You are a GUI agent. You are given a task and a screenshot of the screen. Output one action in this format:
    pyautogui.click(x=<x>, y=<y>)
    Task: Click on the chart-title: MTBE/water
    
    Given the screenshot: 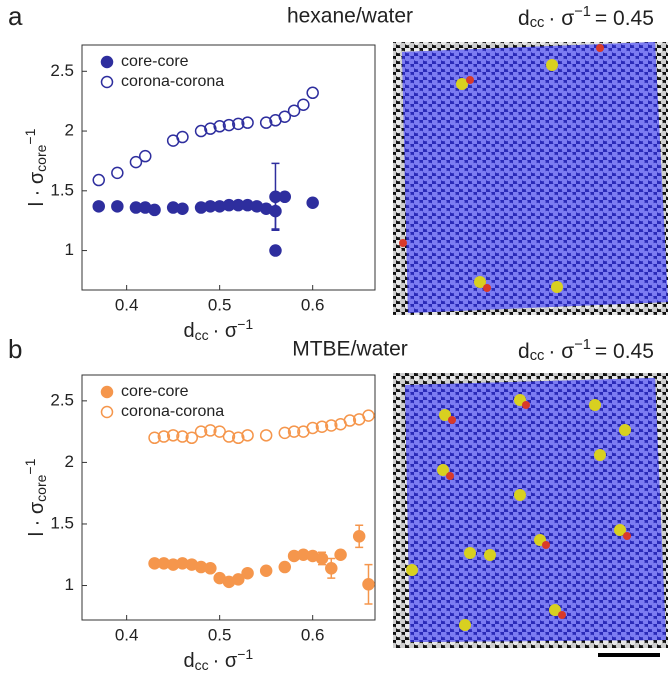 What is the action you would take?
    pyautogui.click(x=350, y=349)
    